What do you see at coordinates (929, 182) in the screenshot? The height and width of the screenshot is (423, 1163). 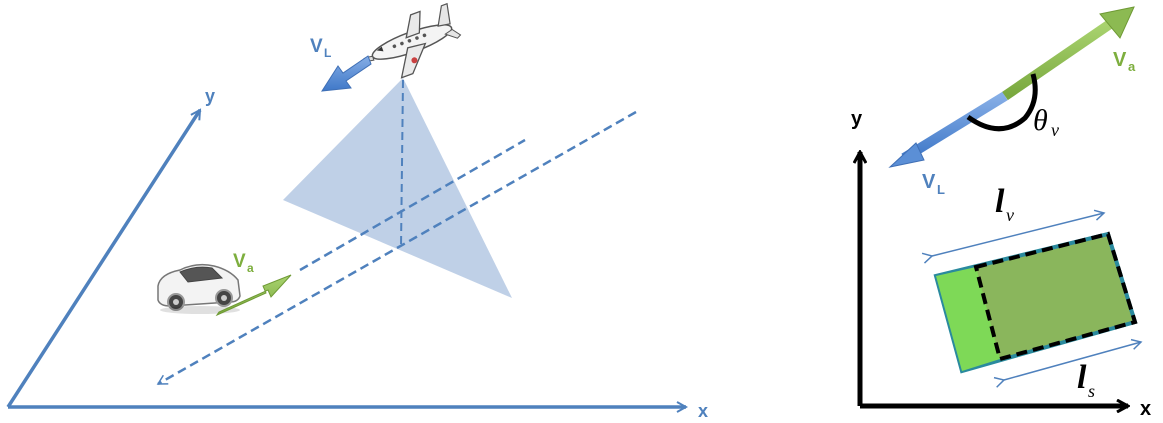 I see `right-vl-main: V` at bounding box center [929, 182].